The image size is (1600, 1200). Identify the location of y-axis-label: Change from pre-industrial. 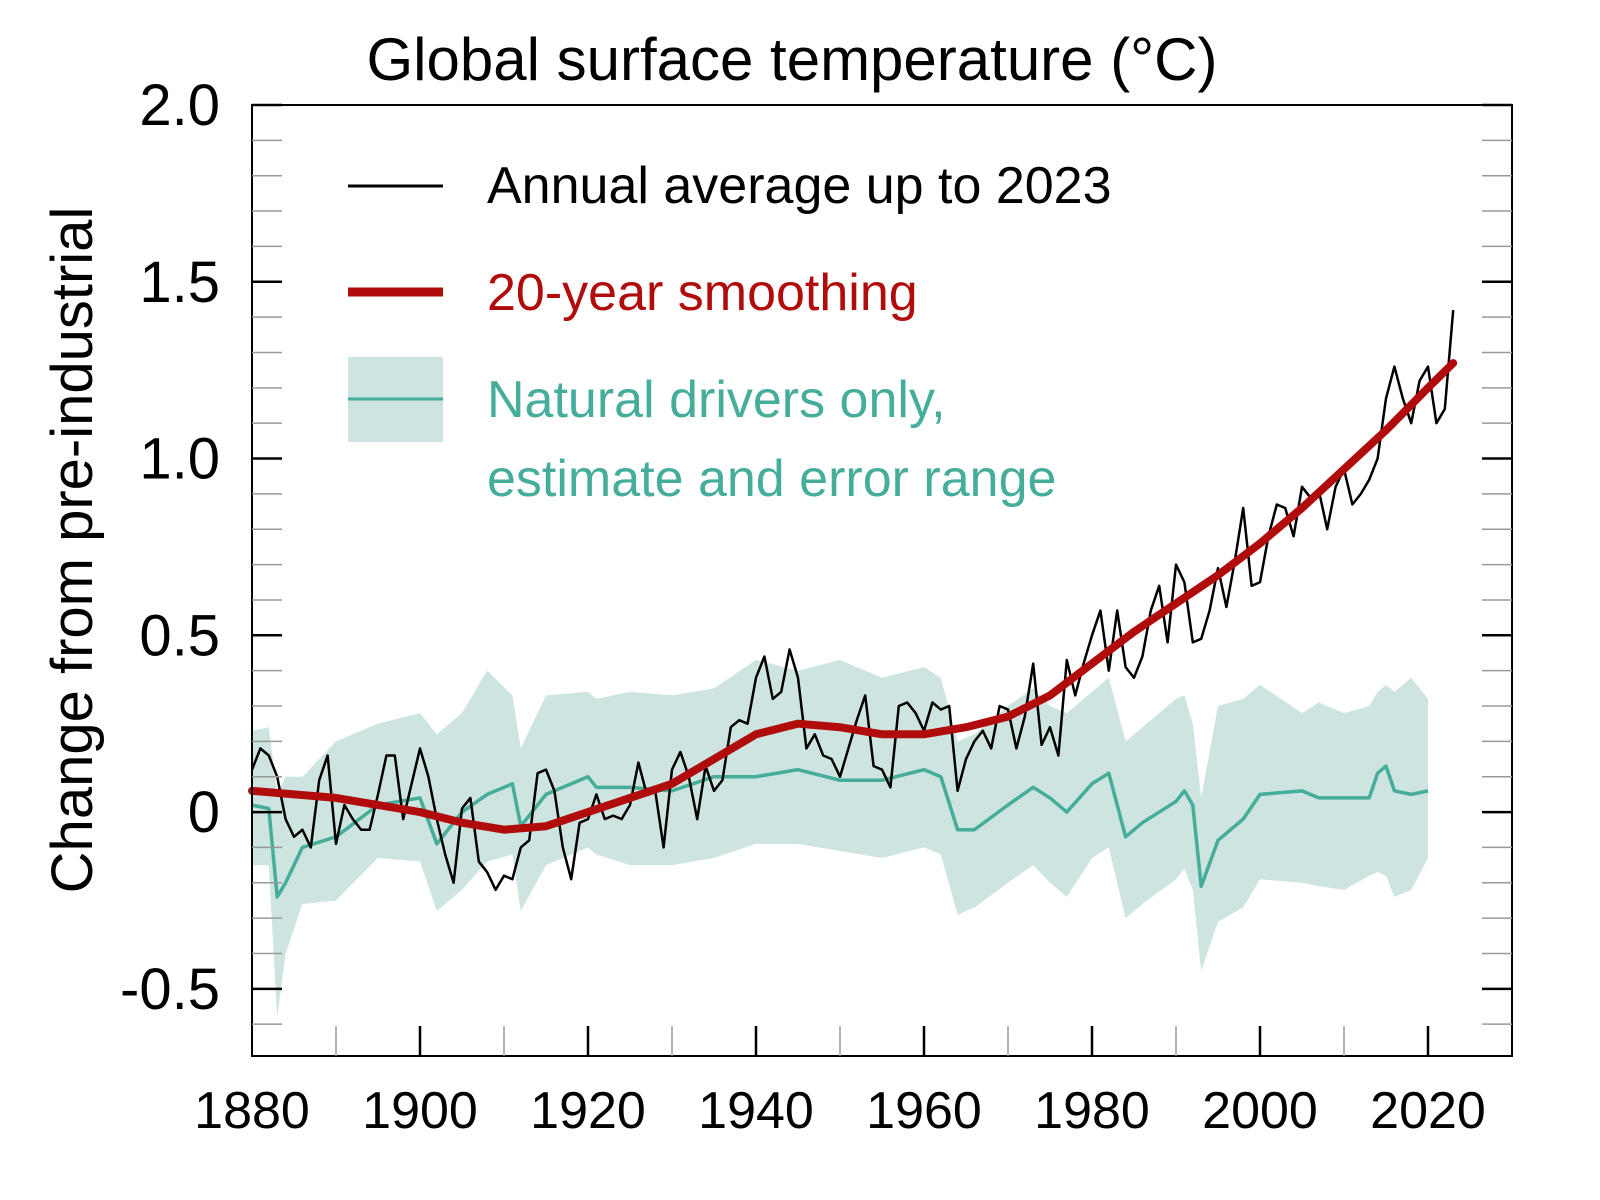
(72, 550).